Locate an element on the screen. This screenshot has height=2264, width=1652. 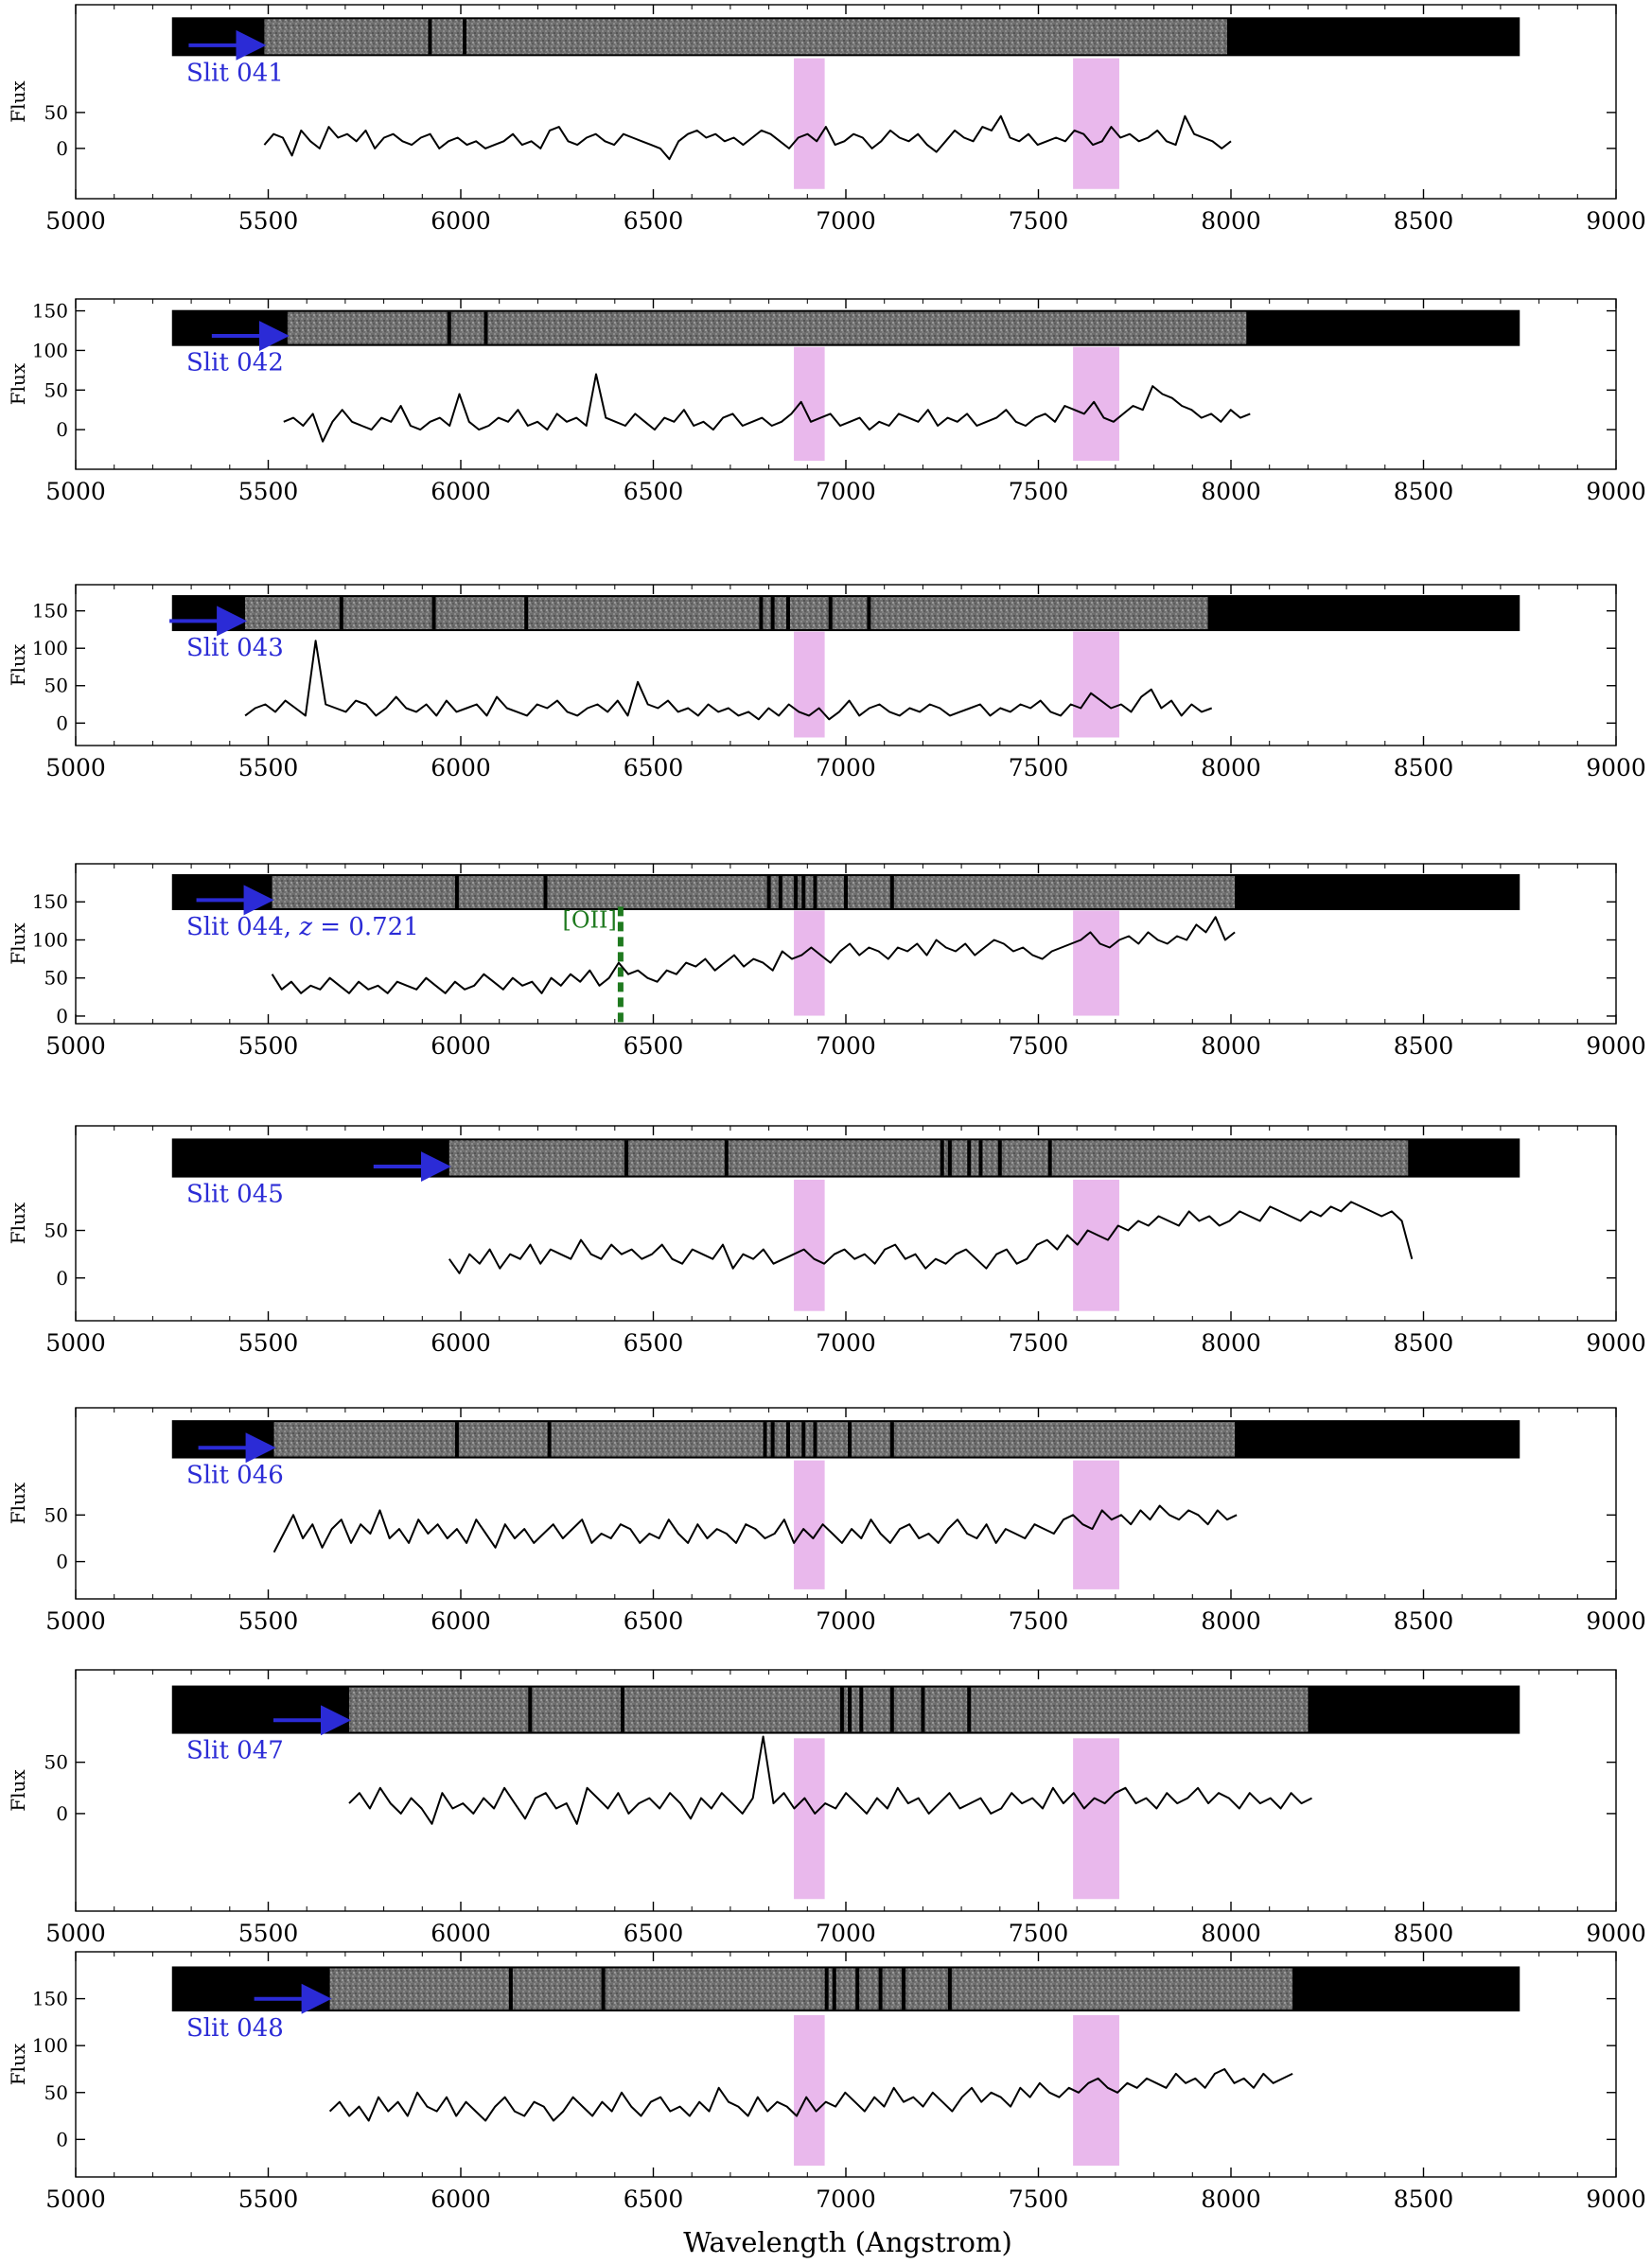
slit-label-text: Slit 041 is located at coordinates (235, 73).